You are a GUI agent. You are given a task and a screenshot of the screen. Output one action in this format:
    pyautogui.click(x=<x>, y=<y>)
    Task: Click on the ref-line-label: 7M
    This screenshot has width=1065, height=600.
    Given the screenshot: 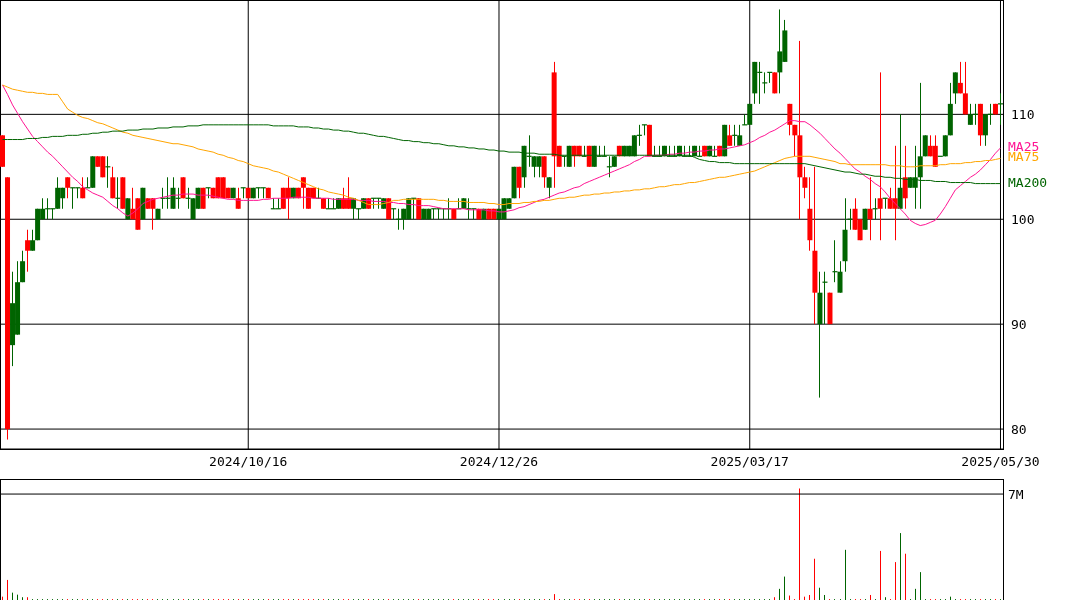 What is the action you would take?
    pyautogui.click(x=1016, y=494)
    